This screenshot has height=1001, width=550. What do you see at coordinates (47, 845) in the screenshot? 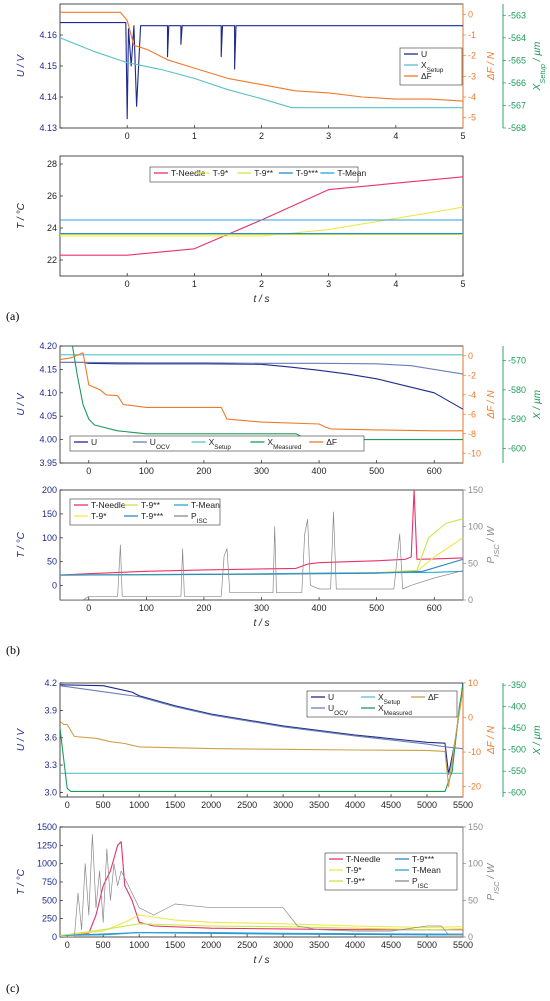
I see `y-tick-label: 1250` at bounding box center [47, 845].